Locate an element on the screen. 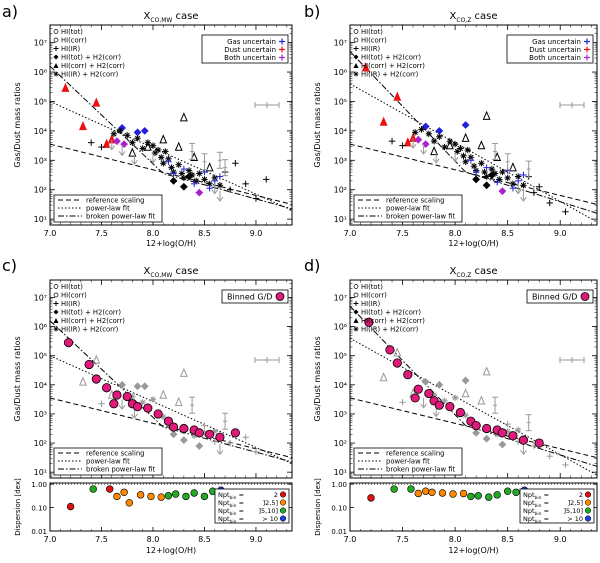 This screenshot has height=563, width=600. npt-legend-range: ]2,5] is located at coordinates (270, 503).